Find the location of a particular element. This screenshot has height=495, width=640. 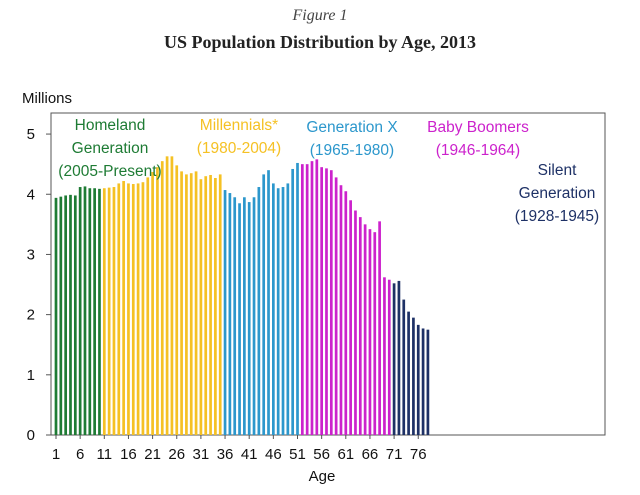

x-tick-label: 31 is located at coordinates (201, 454).